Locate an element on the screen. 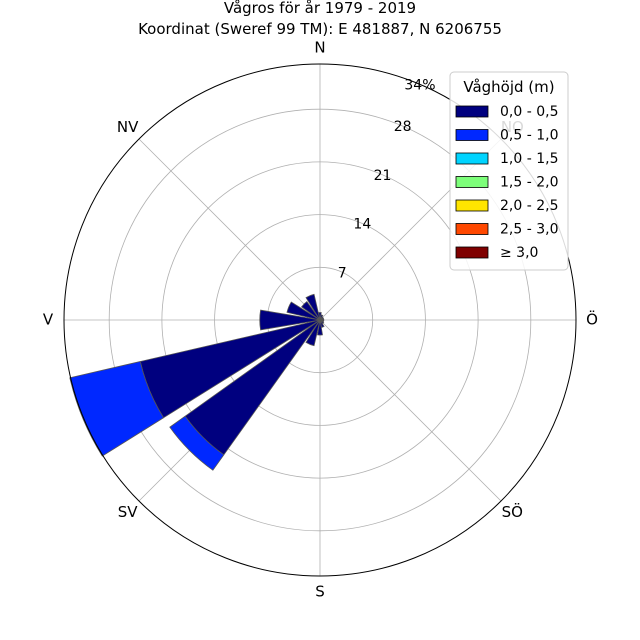 Image resolution: width=640 pixels, height=640 pixels. direction-label: SÖ is located at coordinates (512, 511).